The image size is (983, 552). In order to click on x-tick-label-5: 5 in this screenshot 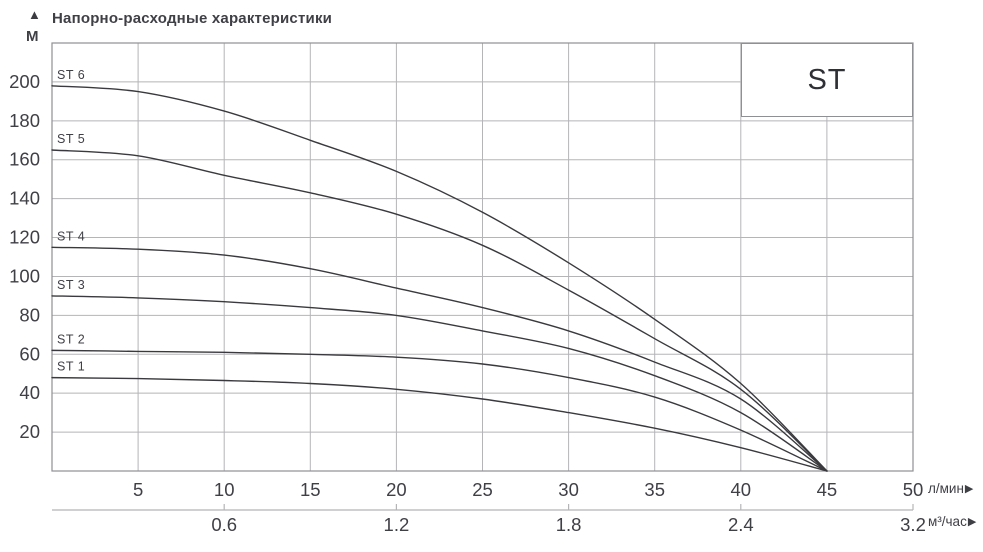, I will do `click(138, 489)`.